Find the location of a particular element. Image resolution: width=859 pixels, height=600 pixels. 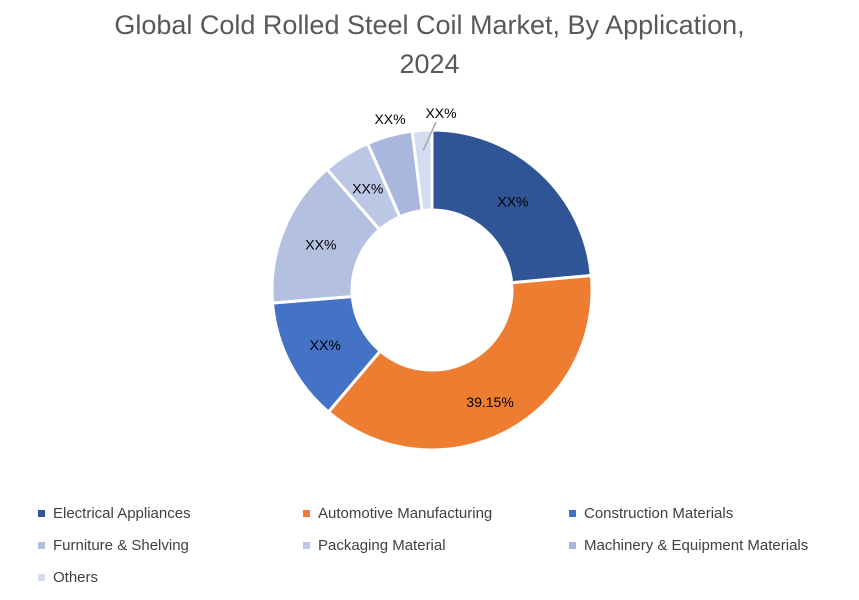

leader-line is located at coordinates (429, 136).